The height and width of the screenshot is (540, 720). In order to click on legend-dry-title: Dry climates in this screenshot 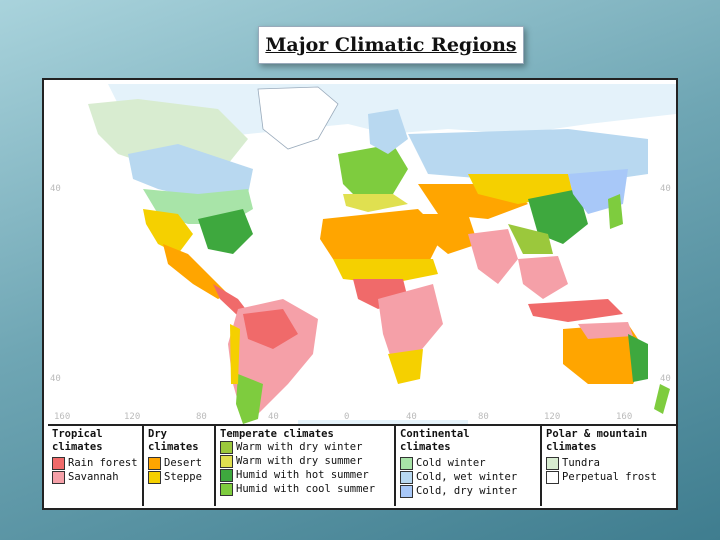, I will do `click(173, 440)`.